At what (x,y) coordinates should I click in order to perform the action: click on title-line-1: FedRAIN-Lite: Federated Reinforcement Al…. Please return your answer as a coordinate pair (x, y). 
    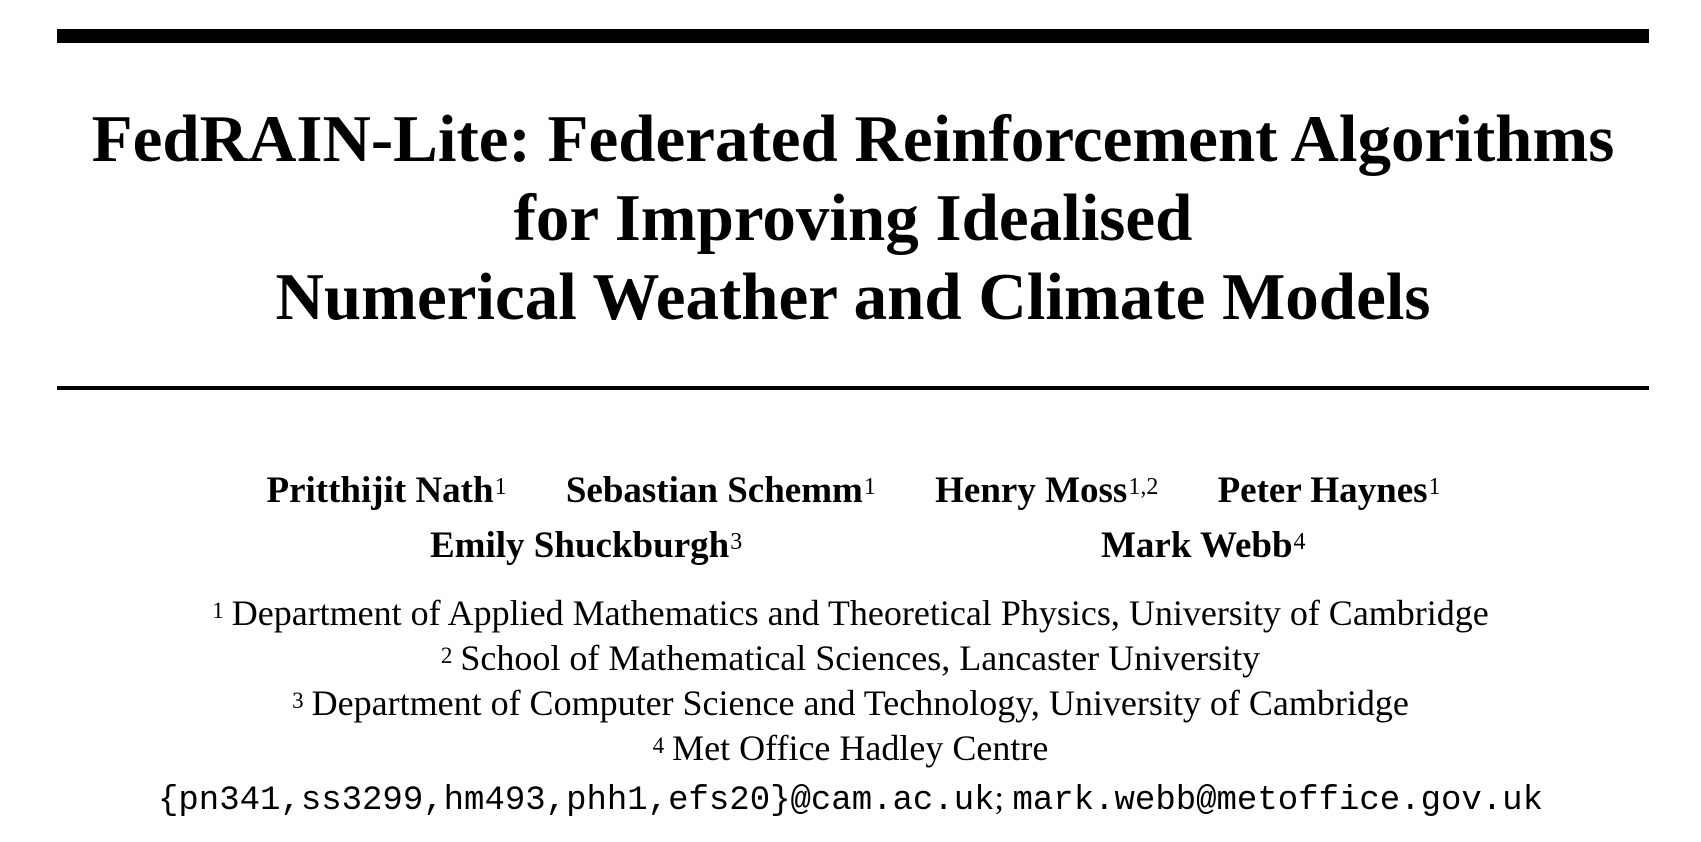
    Looking at the image, I should click on (853, 139).